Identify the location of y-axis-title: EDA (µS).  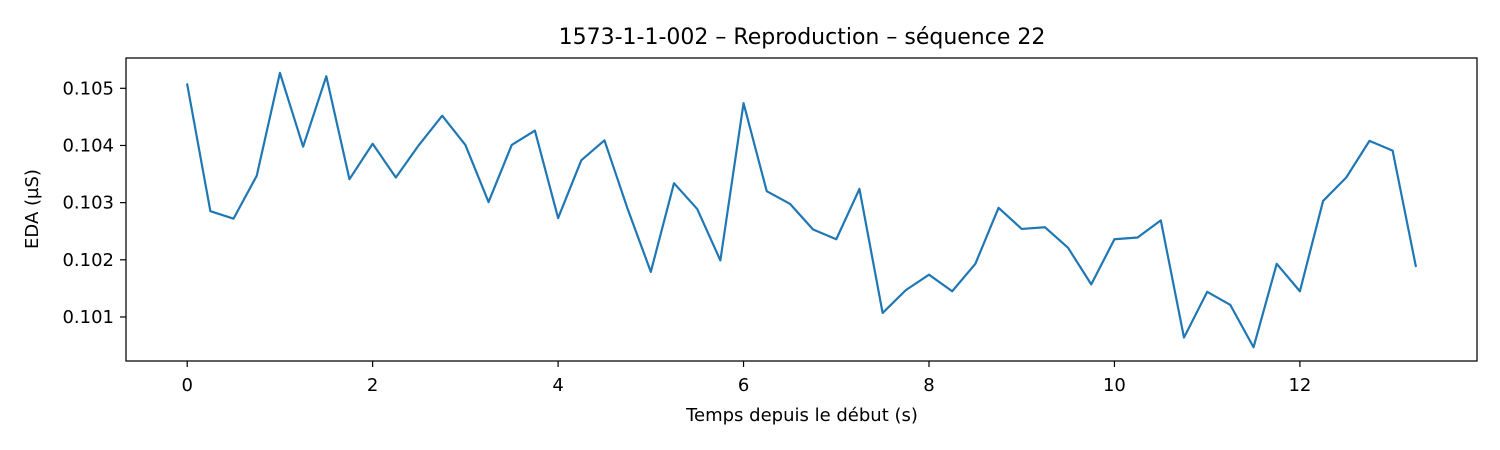
(32, 209).